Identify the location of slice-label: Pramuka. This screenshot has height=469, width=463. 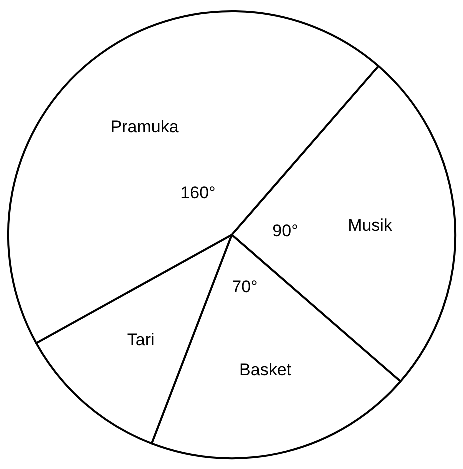
(145, 126).